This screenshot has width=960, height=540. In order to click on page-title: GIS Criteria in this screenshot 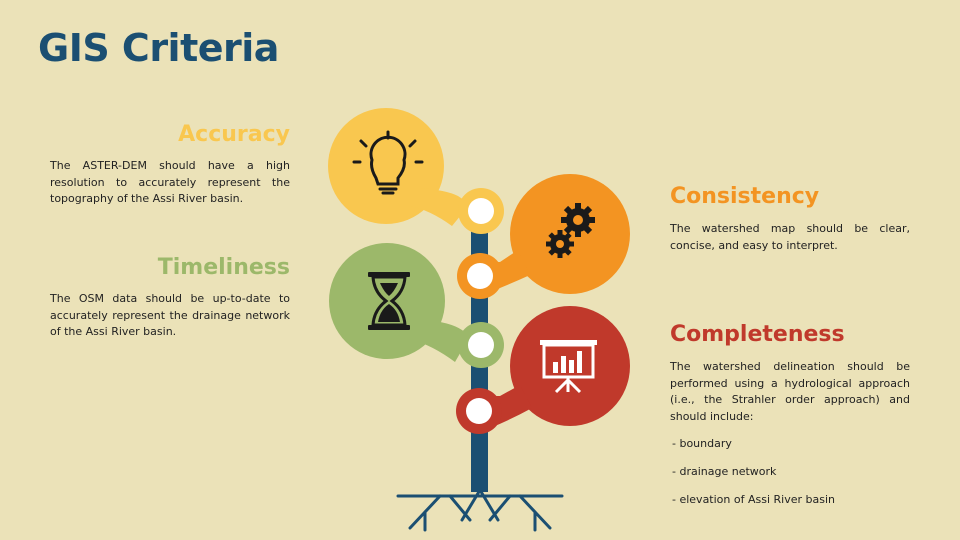, I will do `click(158, 48)`.